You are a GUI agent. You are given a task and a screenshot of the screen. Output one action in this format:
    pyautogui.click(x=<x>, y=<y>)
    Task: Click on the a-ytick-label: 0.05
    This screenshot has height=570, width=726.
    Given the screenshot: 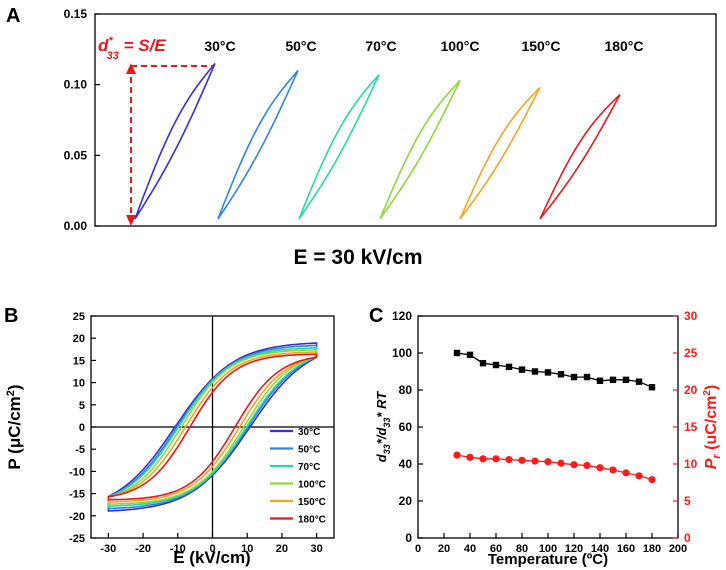 What is the action you would take?
    pyautogui.click(x=76, y=155)
    